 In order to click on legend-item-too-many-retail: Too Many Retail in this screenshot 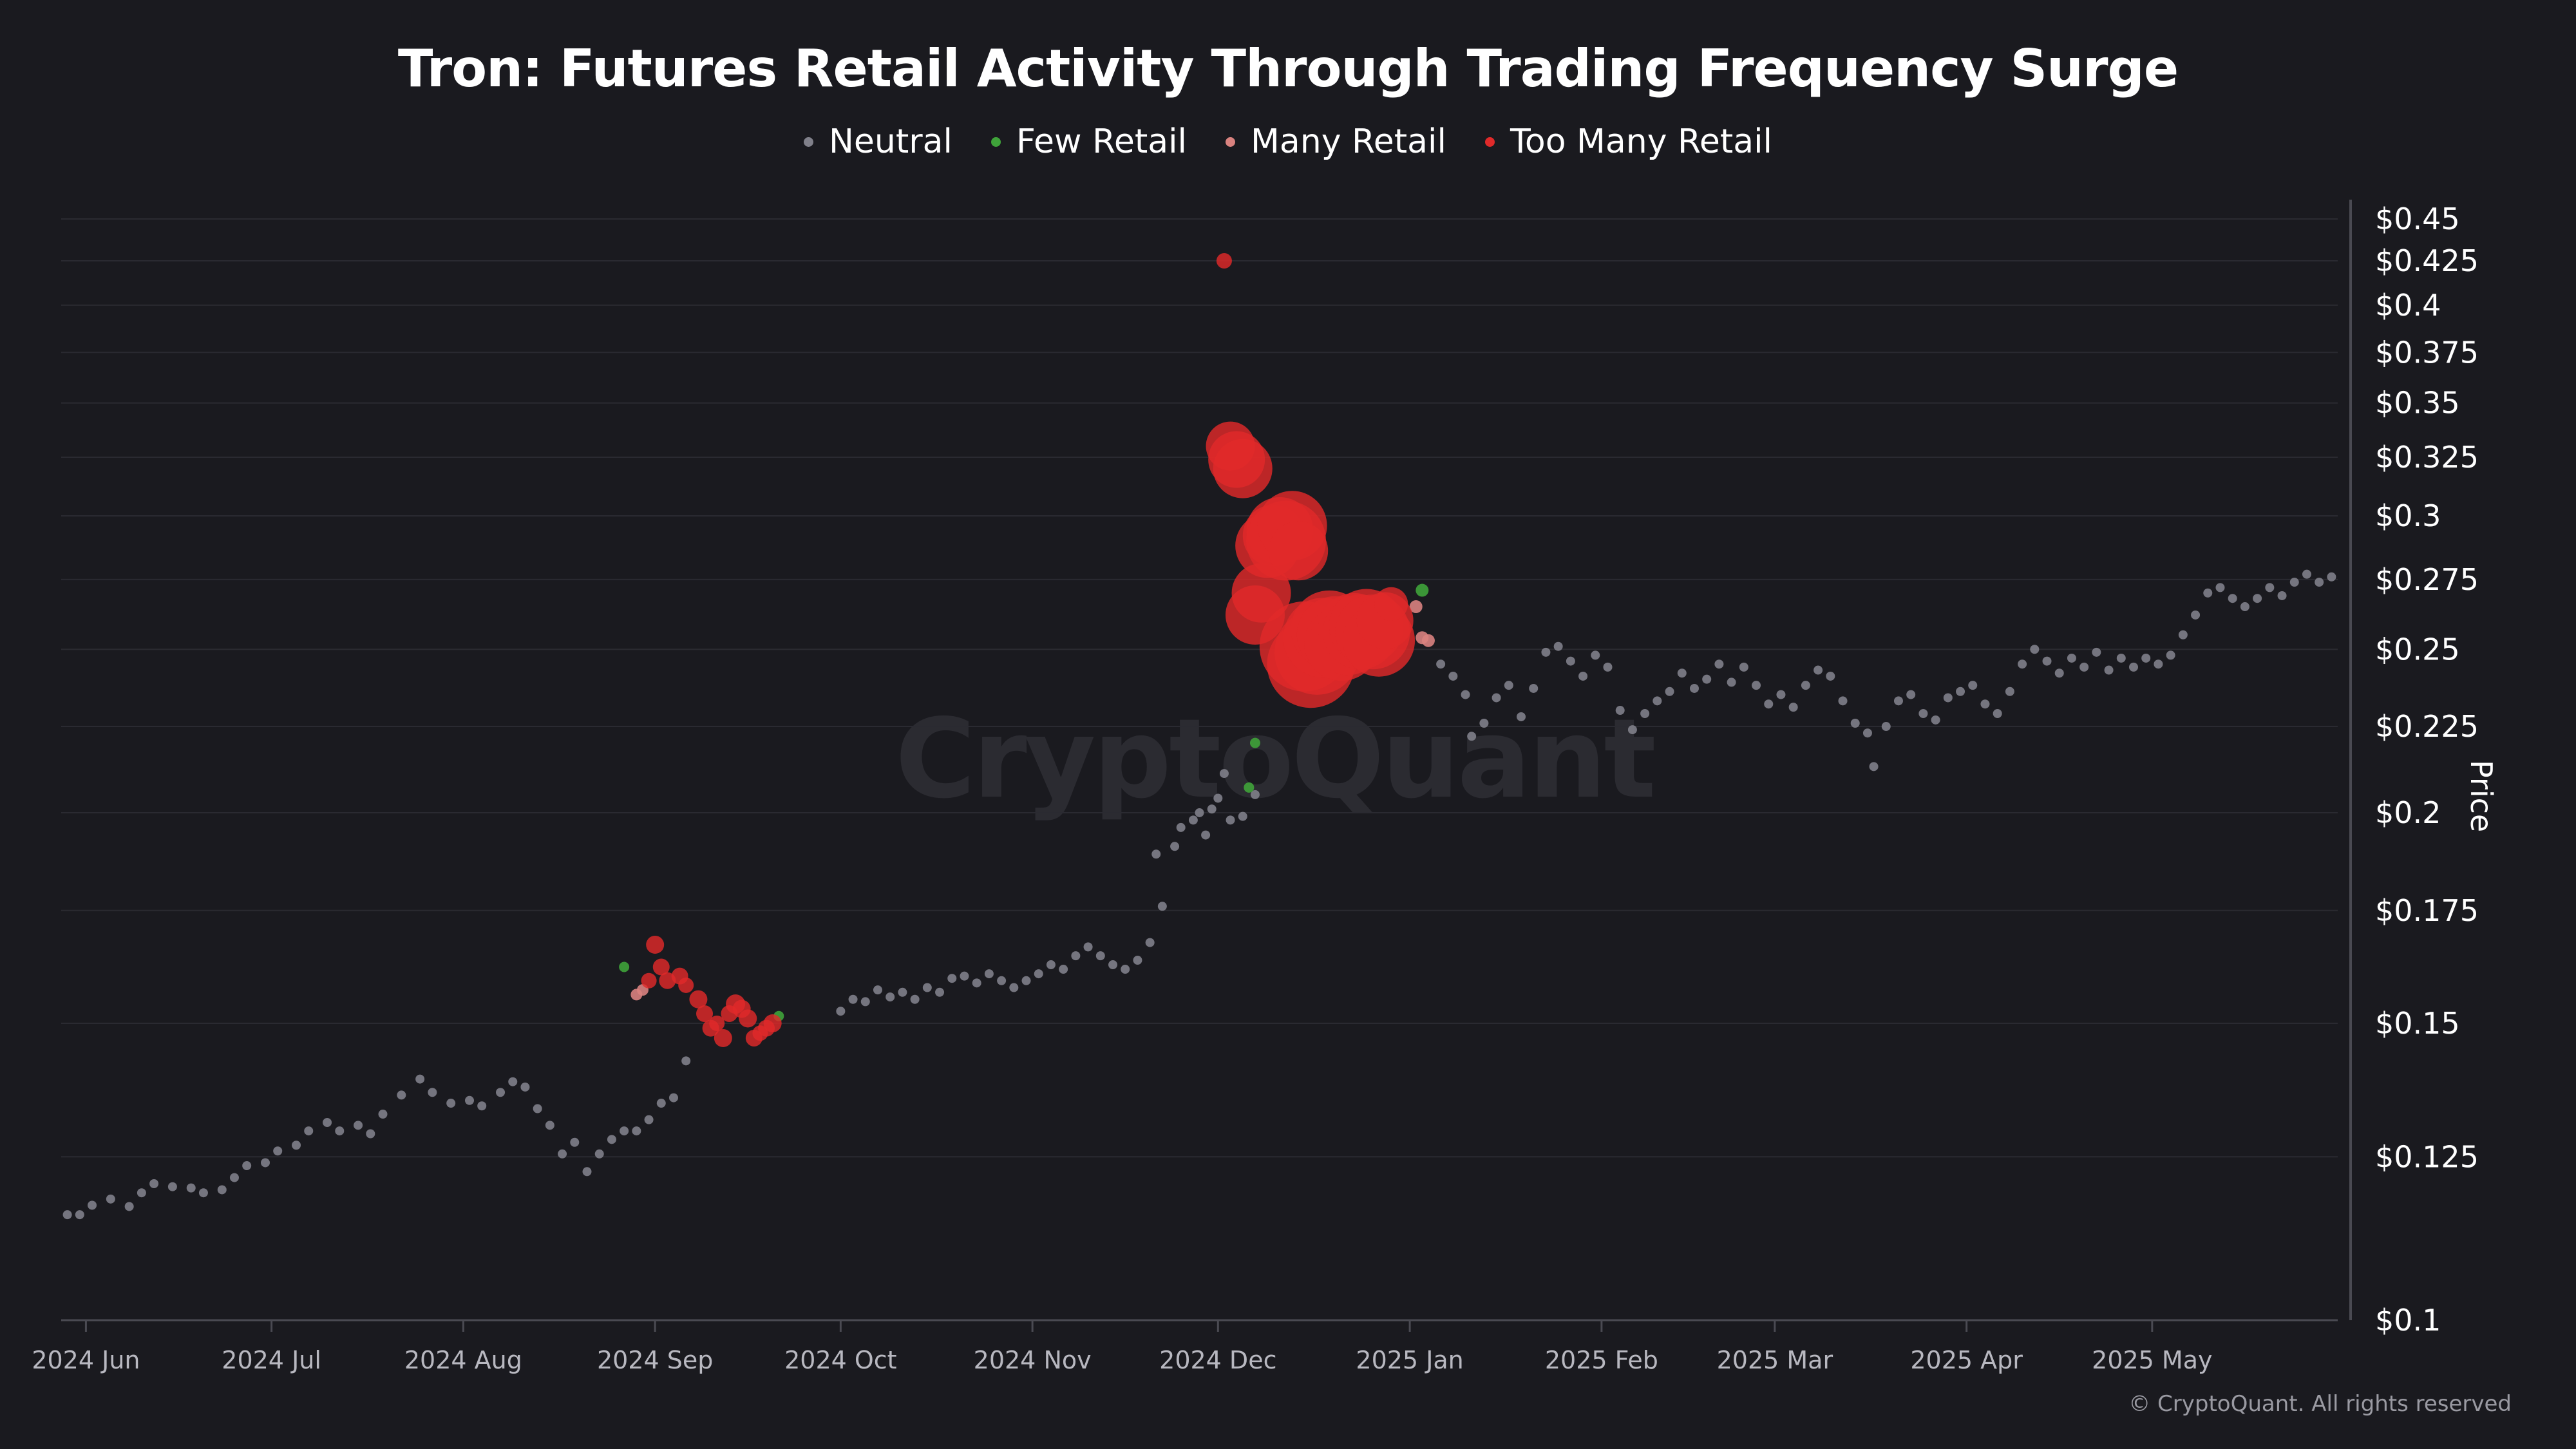, I will do `click(1628, 141)`.